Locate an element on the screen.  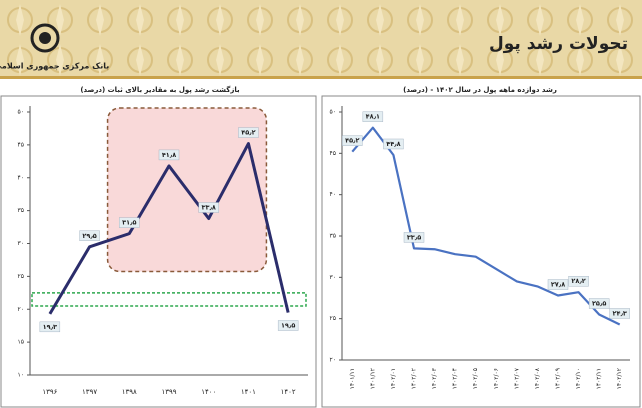
x-tick-label: ۱۴۰۲/۱۰ is located at coordinates (578, 378).